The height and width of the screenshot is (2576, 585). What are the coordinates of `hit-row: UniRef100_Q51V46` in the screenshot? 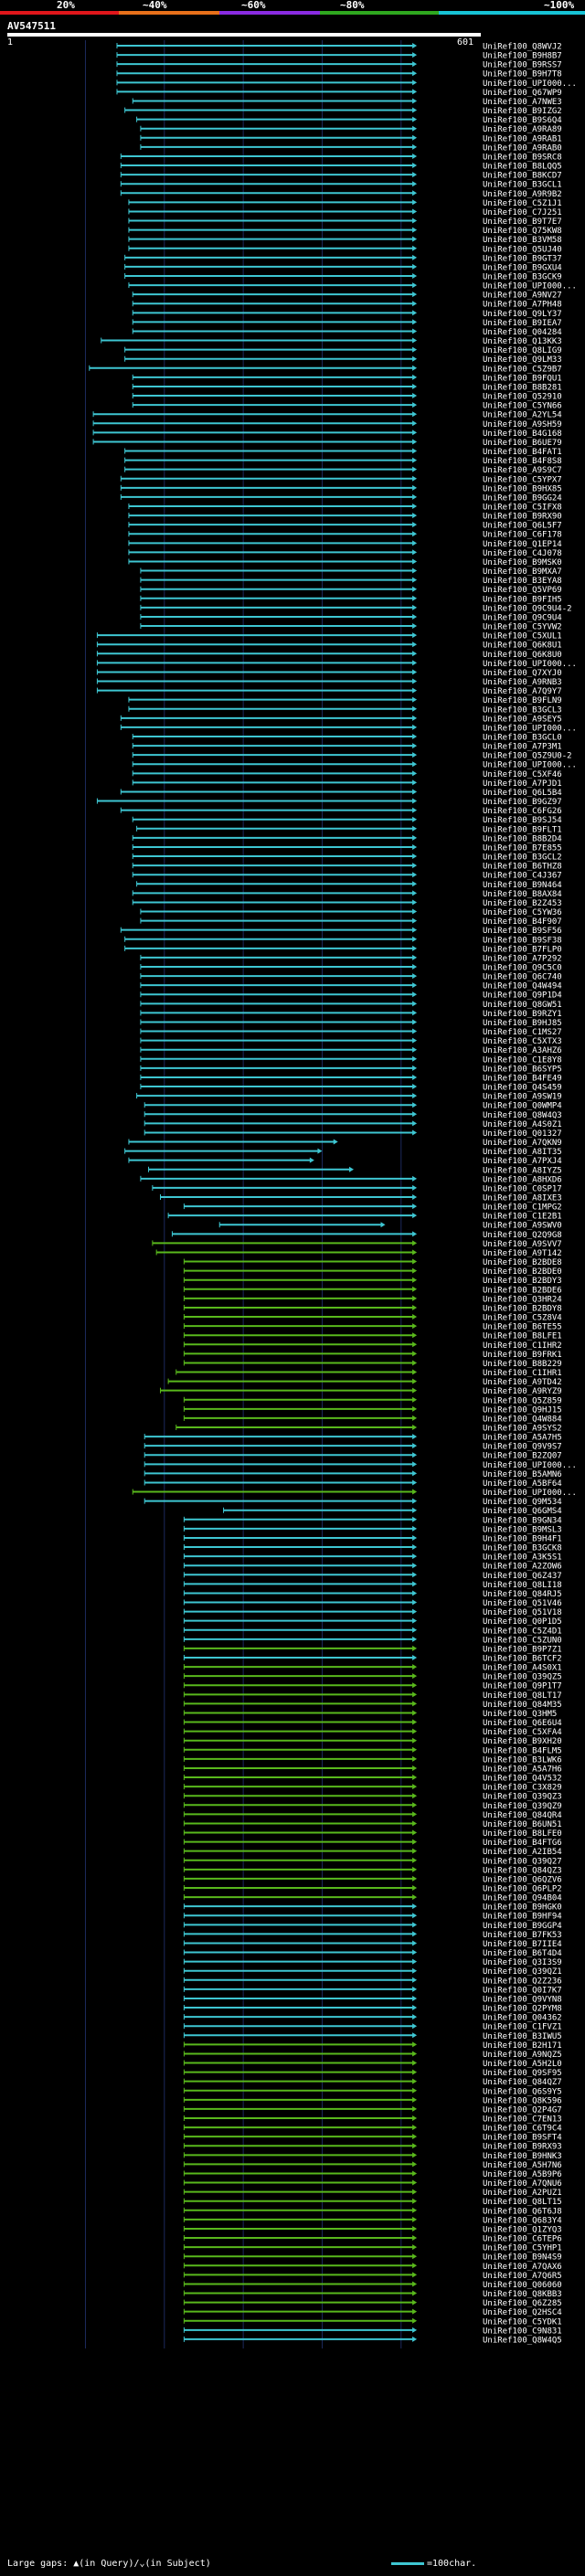 It's located at (372, 1603).